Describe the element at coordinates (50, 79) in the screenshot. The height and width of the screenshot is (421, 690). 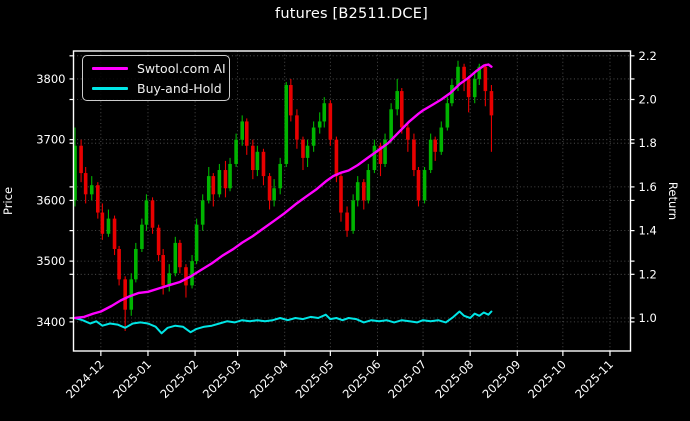
I see `price-tick-label: 3800` at that location.